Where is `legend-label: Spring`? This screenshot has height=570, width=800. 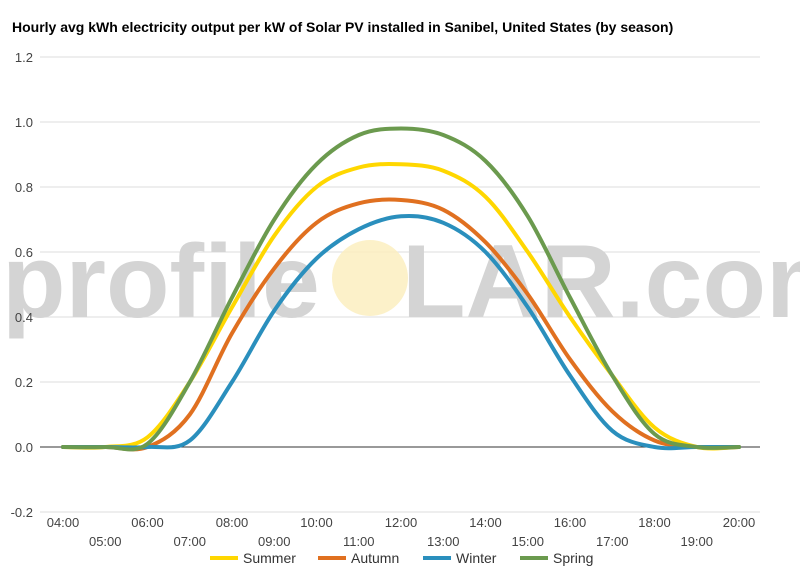
legend-label: Spring is located at coordinates (573, 558).